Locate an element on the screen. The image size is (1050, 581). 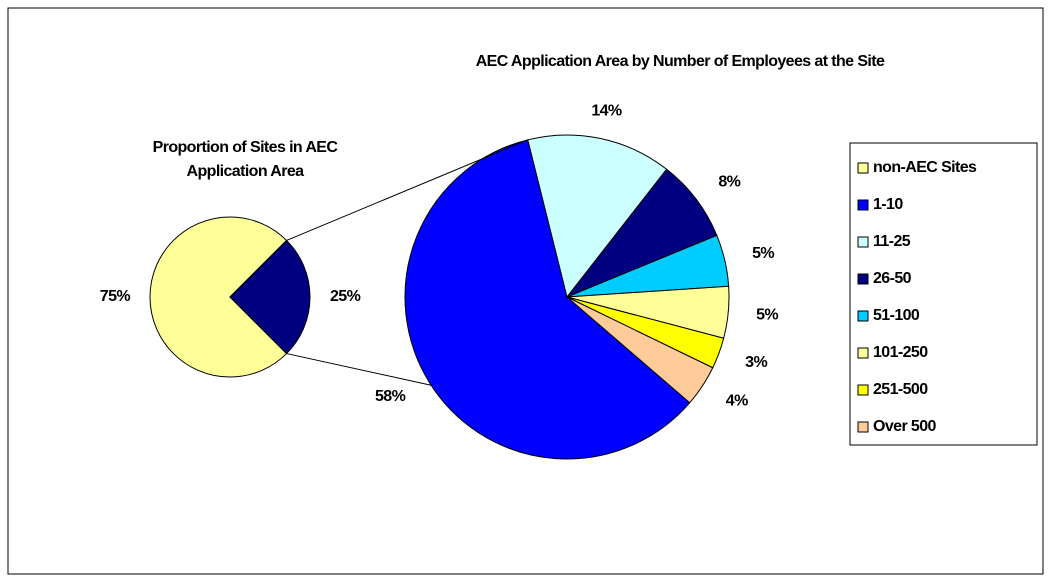
data-label: 8% is located at coordinates (729, 181).